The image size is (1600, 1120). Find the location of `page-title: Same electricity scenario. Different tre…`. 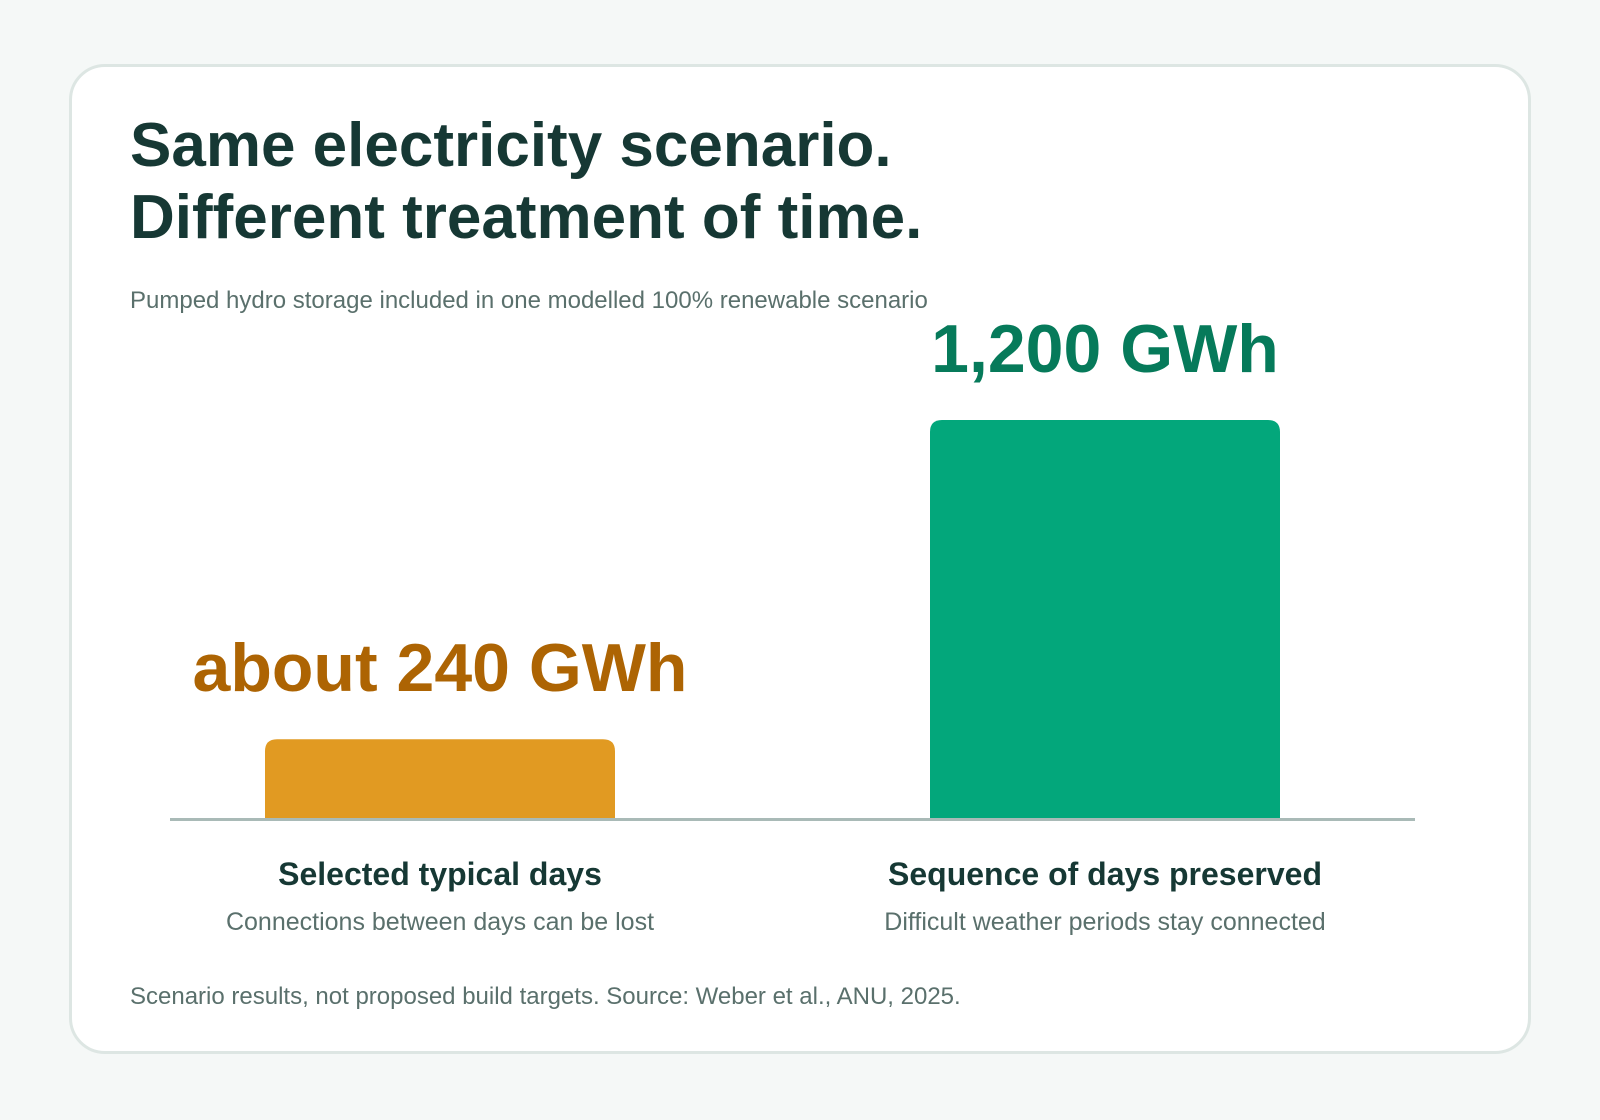

page-title: Same electricity scenario. Different tre… is located at coordinates (526, 182).